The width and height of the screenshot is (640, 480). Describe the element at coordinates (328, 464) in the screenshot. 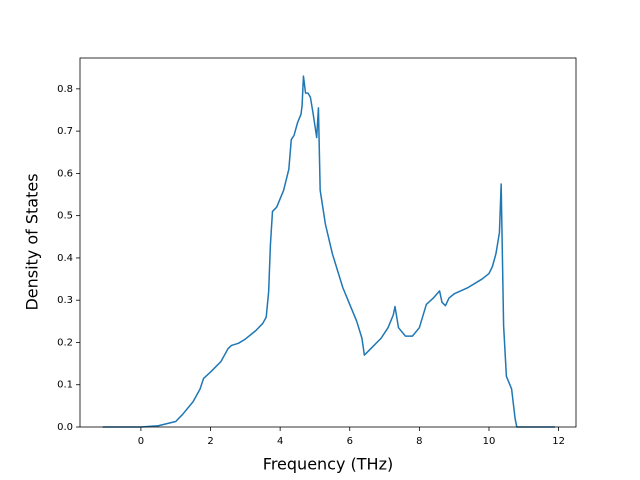

I see `x-axis-title: Frequency (THz)` at that location.